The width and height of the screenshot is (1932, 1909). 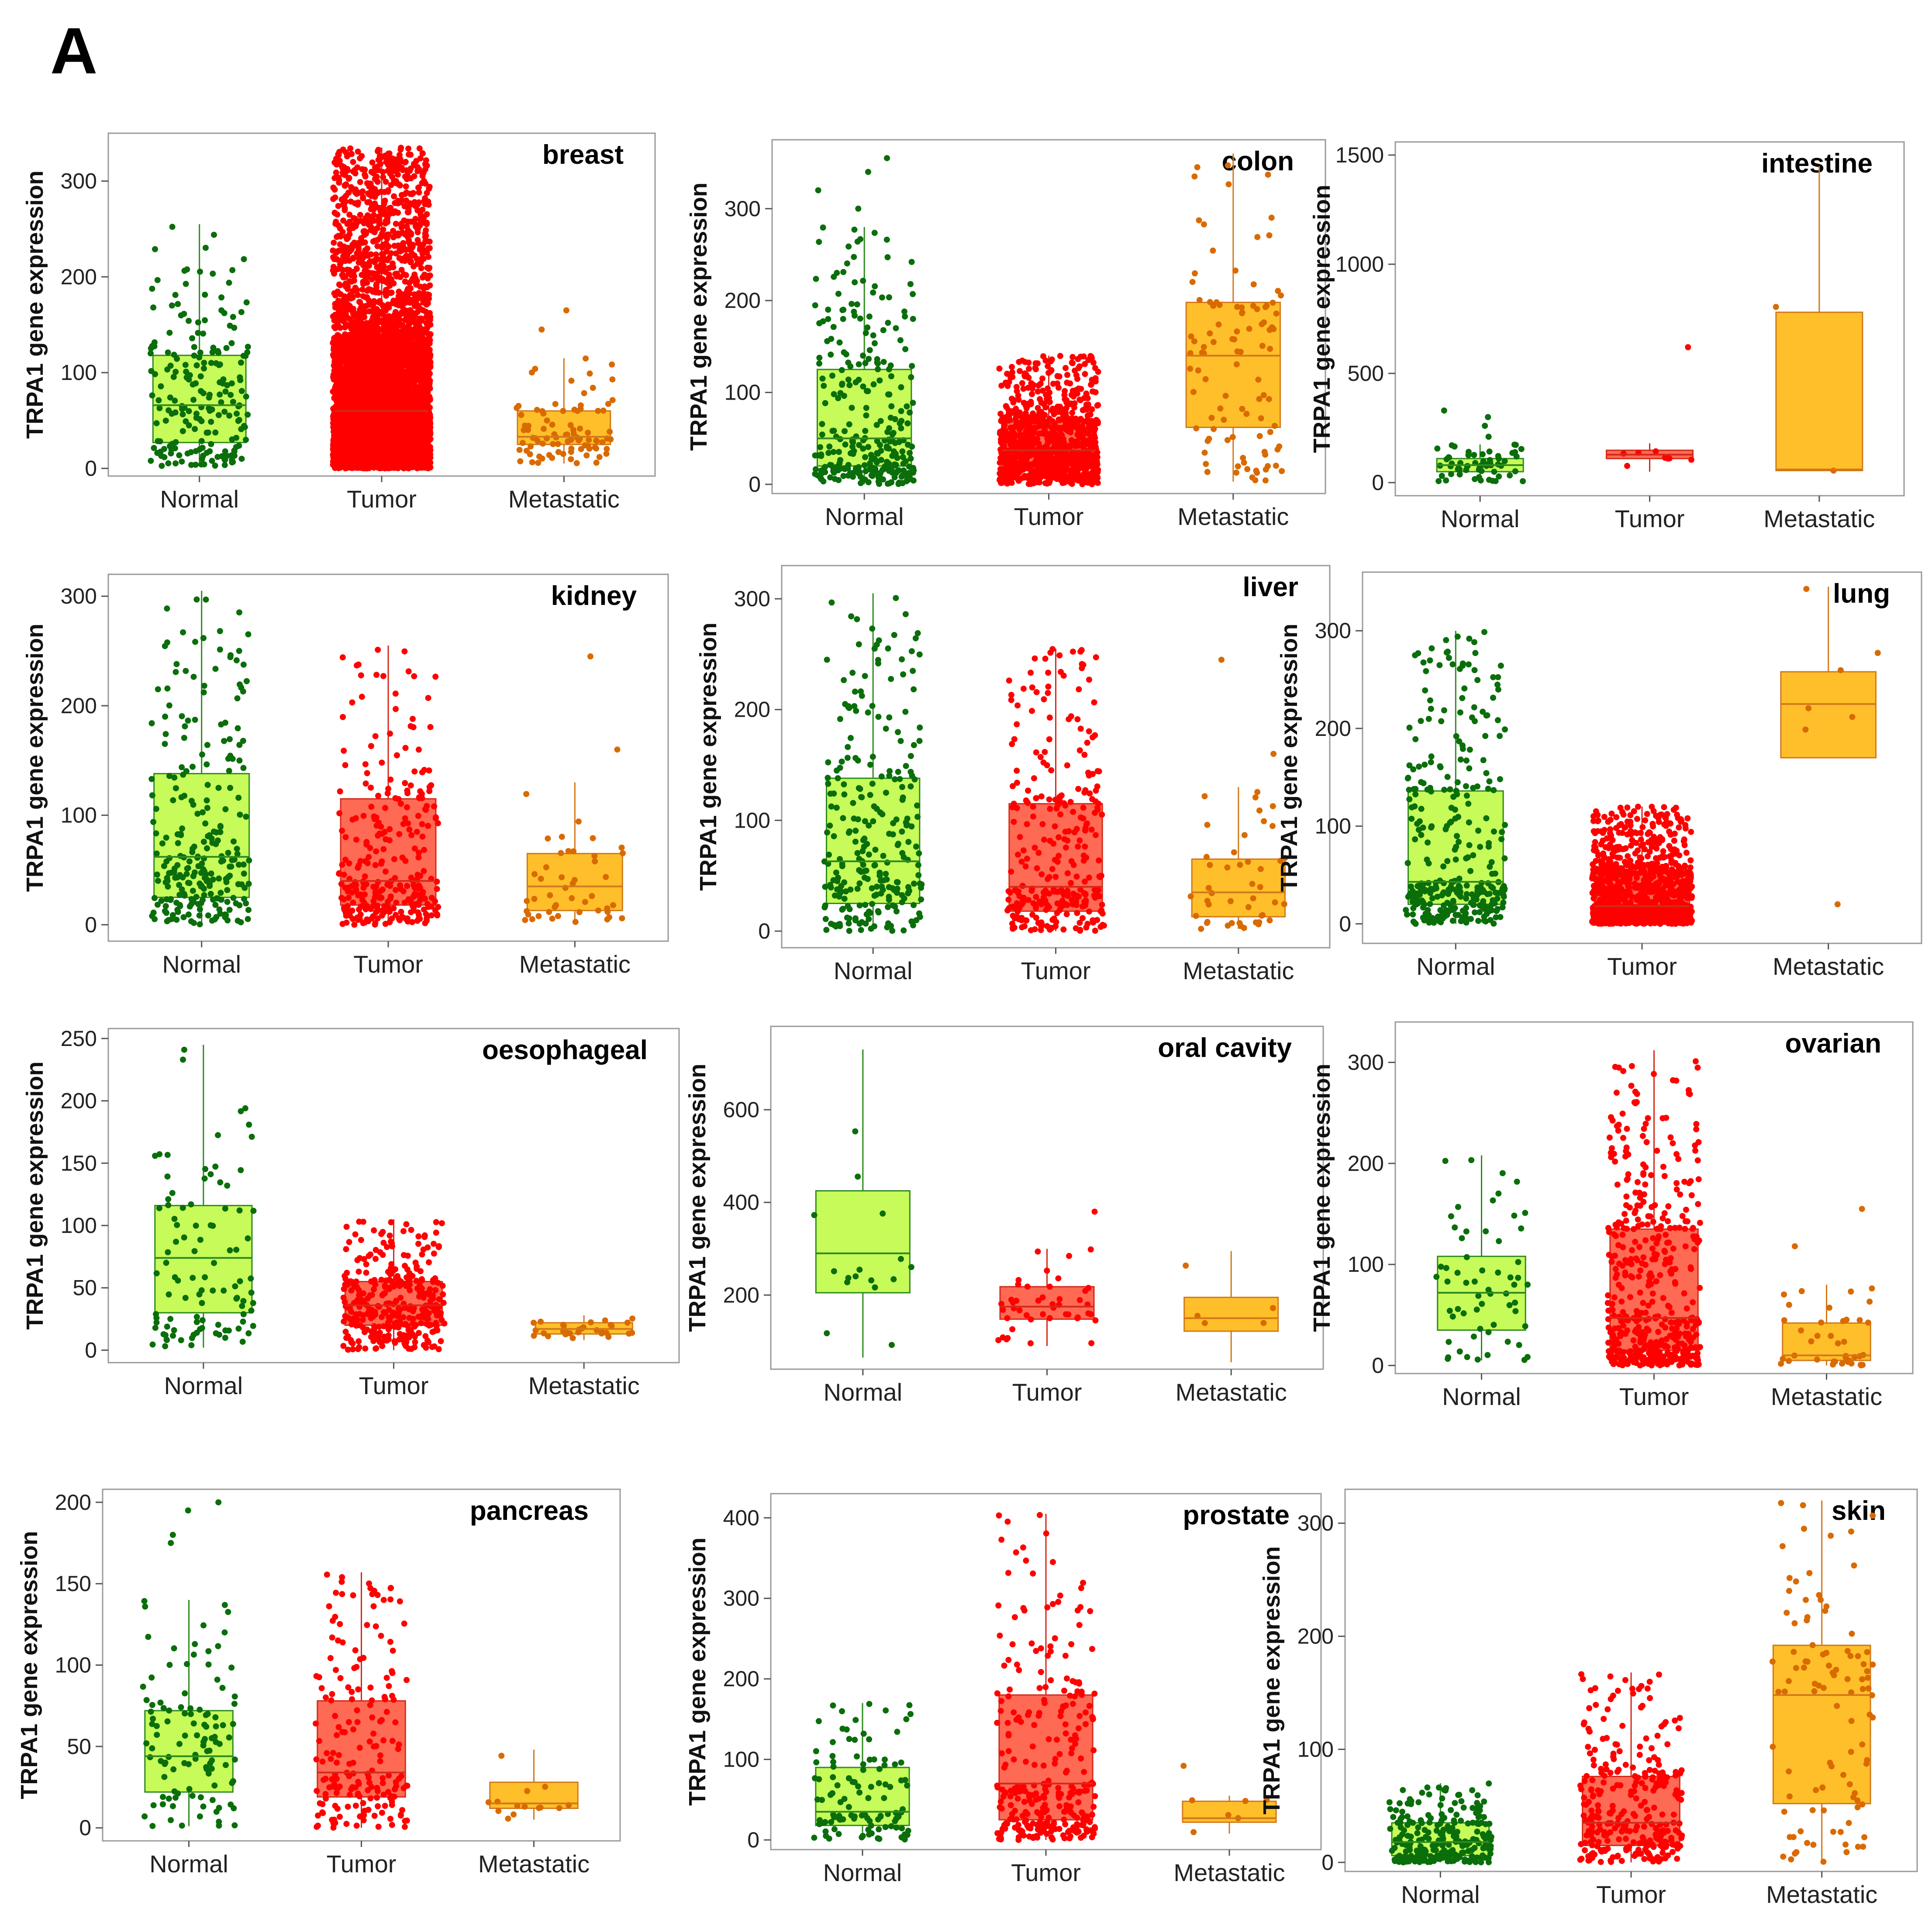 I want to click on y-tick-label: 200, so click(x=79, y=277).